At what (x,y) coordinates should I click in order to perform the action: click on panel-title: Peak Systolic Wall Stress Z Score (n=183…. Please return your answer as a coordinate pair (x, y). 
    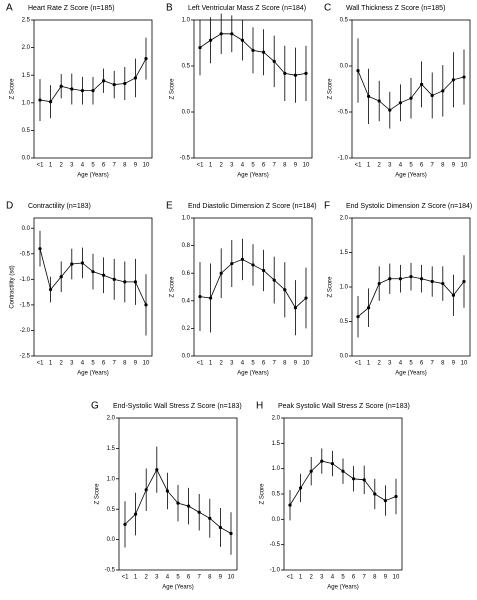
    Looking at the image, I should click on (344, 406).